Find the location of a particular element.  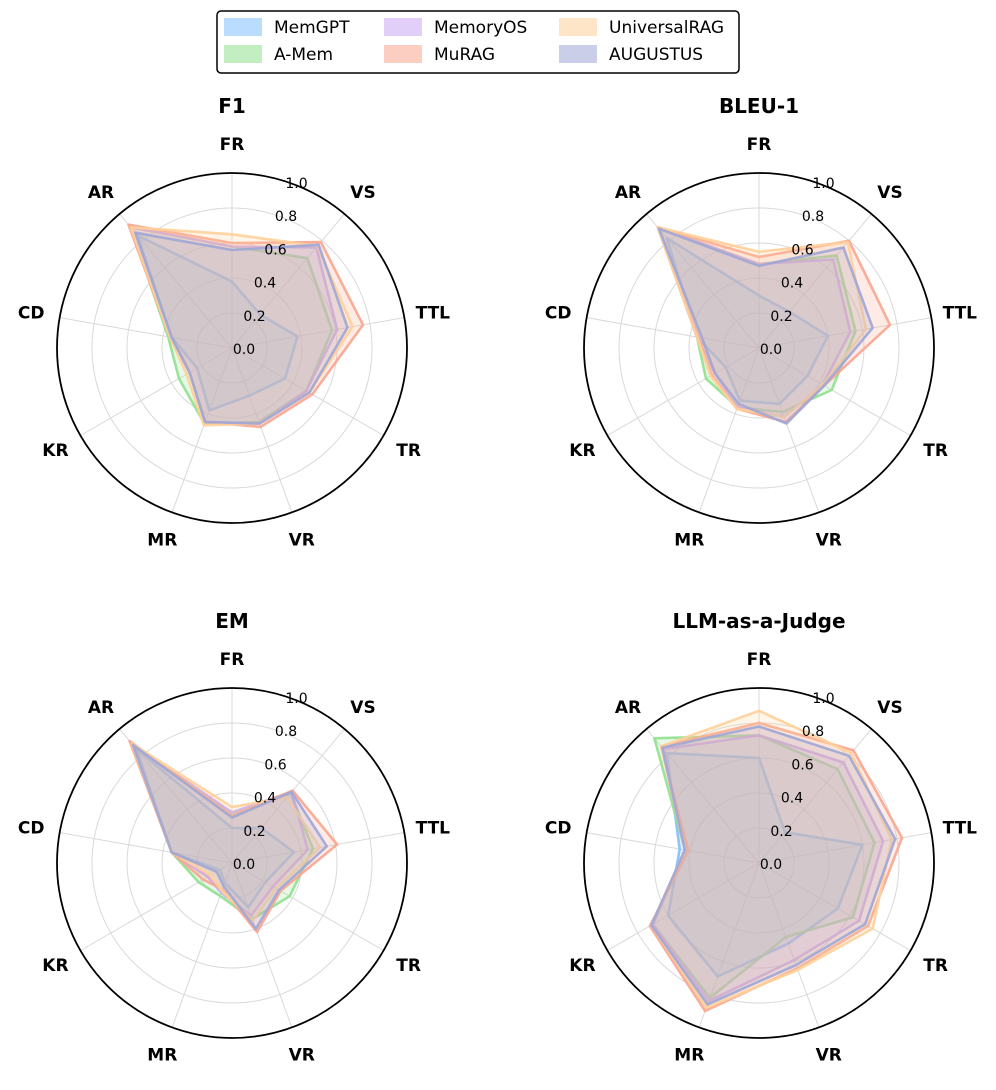

panel-title-bleu-1: BLEU-1 is located at coordinates (759, 106).